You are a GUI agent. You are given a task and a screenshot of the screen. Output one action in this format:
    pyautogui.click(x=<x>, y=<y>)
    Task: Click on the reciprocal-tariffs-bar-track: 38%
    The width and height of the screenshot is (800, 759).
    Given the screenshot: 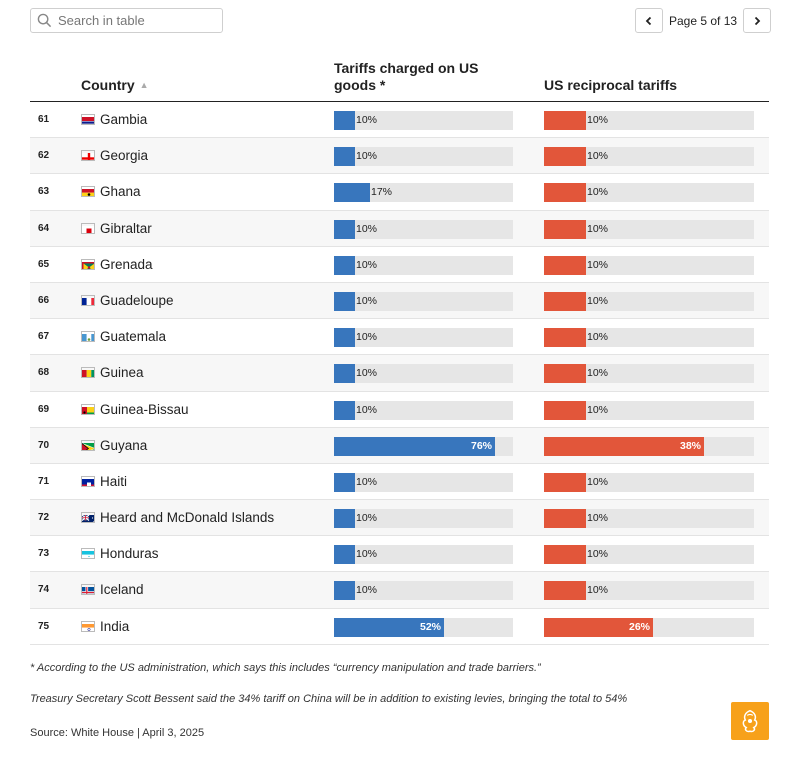 What is the action you would take?
    pyautogui.click(x=649, y=446)
    